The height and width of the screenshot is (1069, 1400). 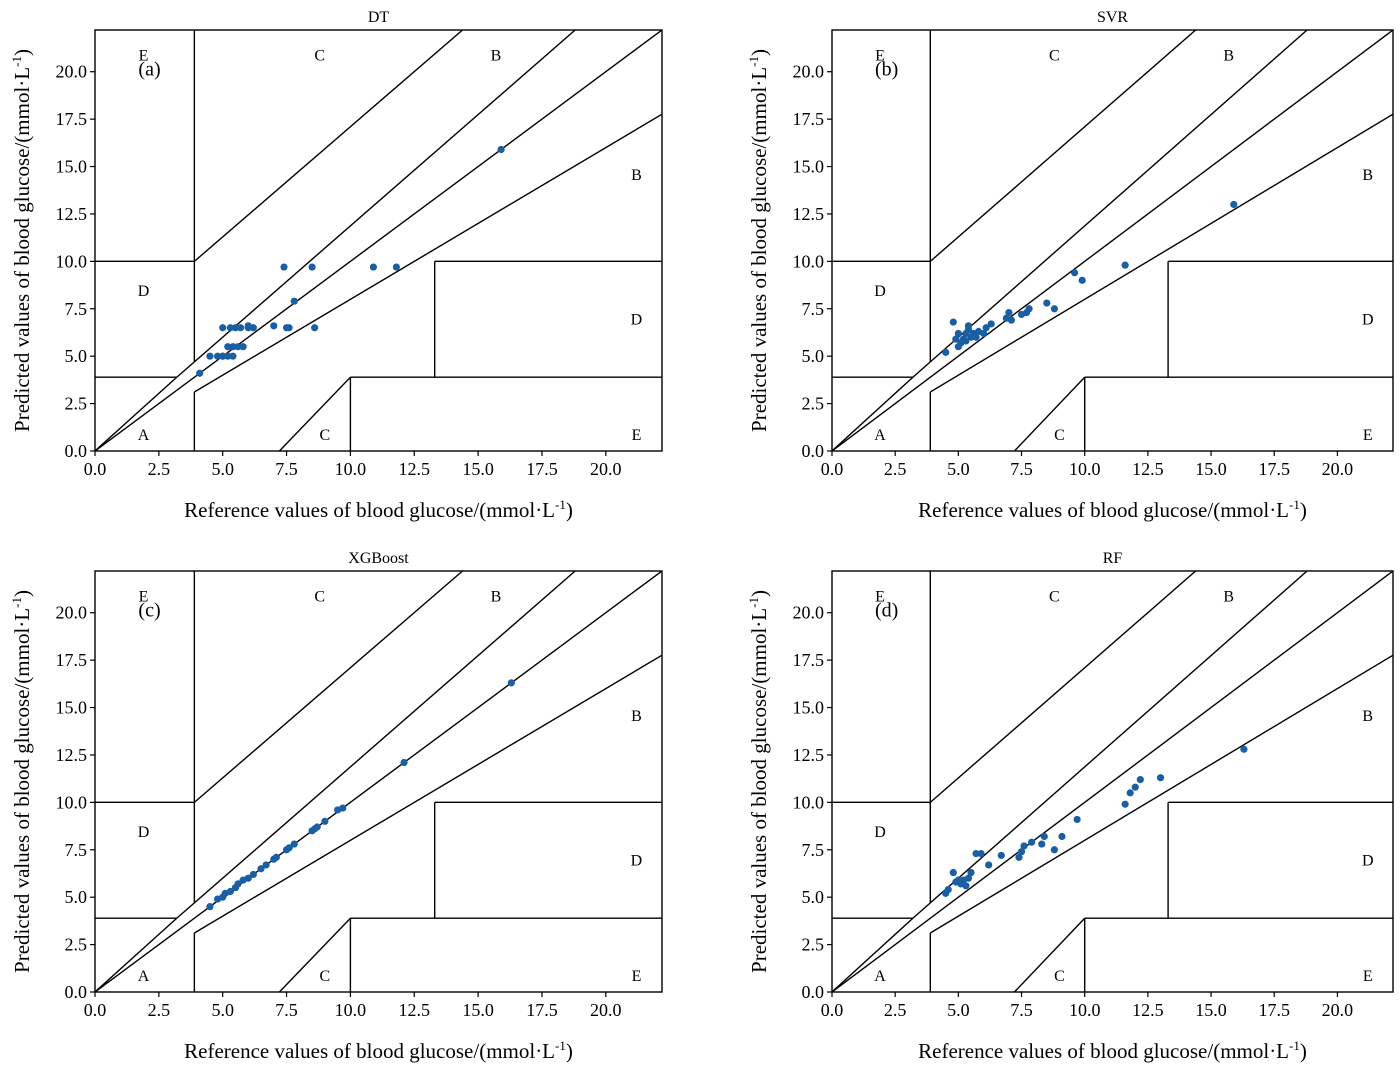 What do you see at coordinates (76, 992) in the screenshot?
I see `y-tick-label: 0.0` at bounding box center [76, 992].